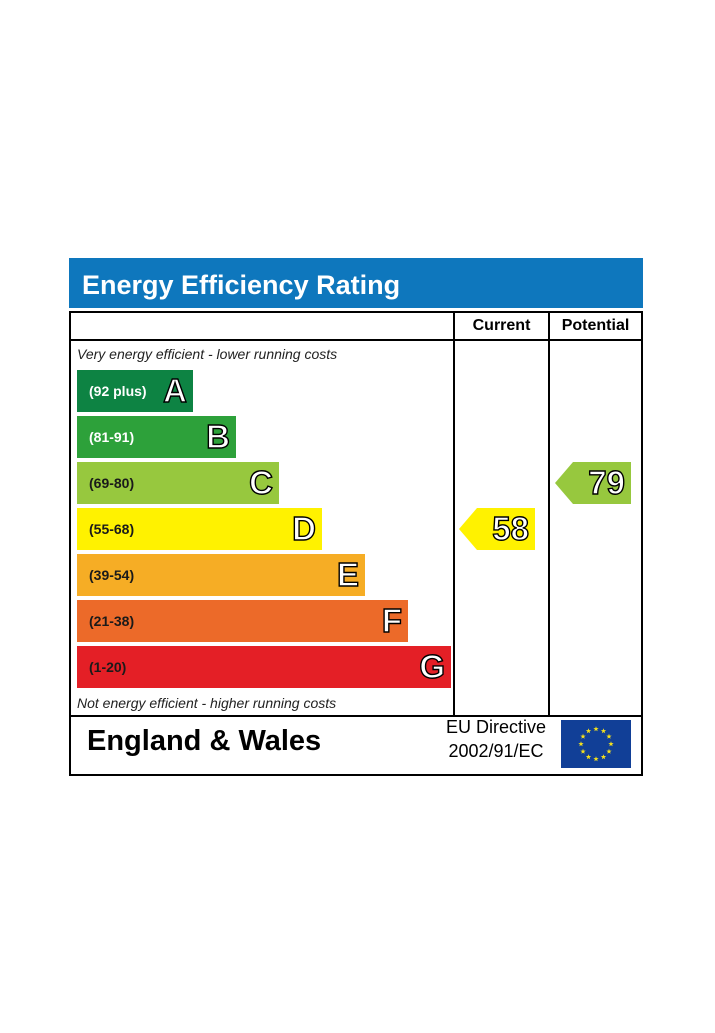  I want to click on band-range-label: (55-68), so click(112, 529).